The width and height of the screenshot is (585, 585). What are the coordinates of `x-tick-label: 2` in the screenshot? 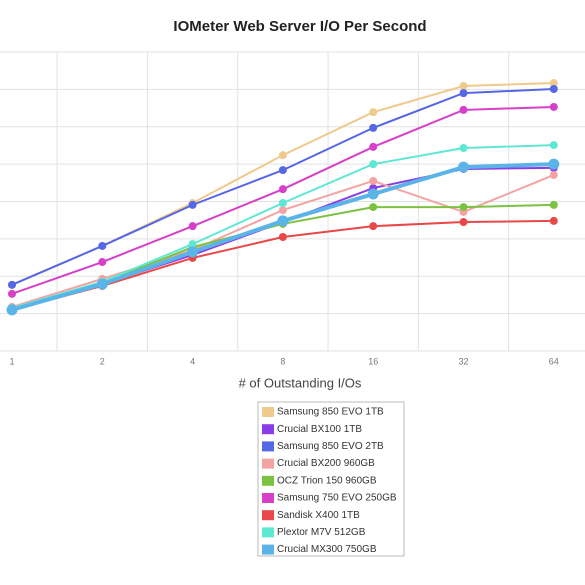 It's located at (102, 361).